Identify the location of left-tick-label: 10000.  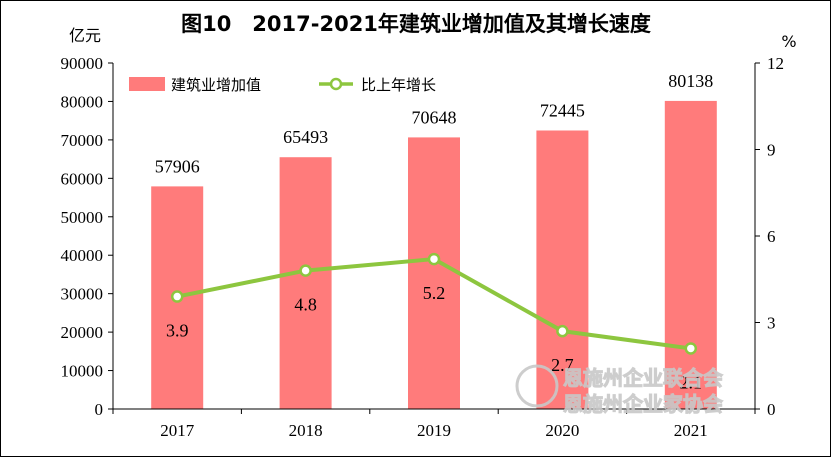
(82, 371).